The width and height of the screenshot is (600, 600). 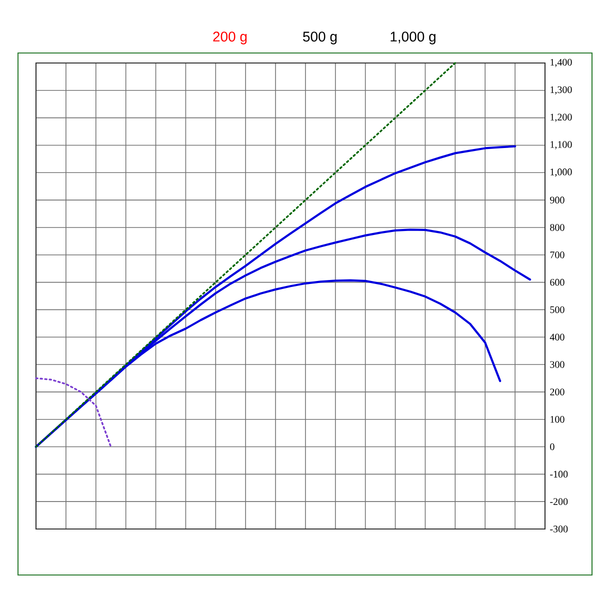 I want to click on y-tick-label: 600, so click(x=557, y=282).